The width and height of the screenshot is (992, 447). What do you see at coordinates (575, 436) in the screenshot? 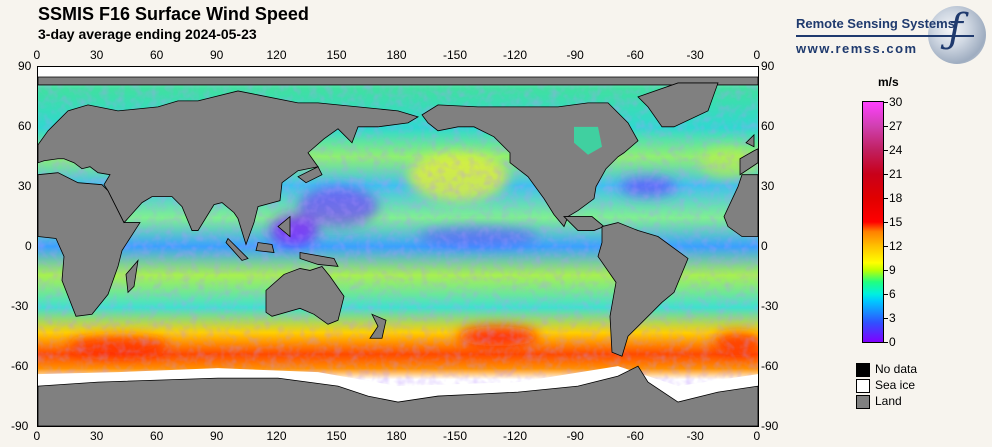
I see `lon-label-bottom: -90` at bounding box center [575, 436].